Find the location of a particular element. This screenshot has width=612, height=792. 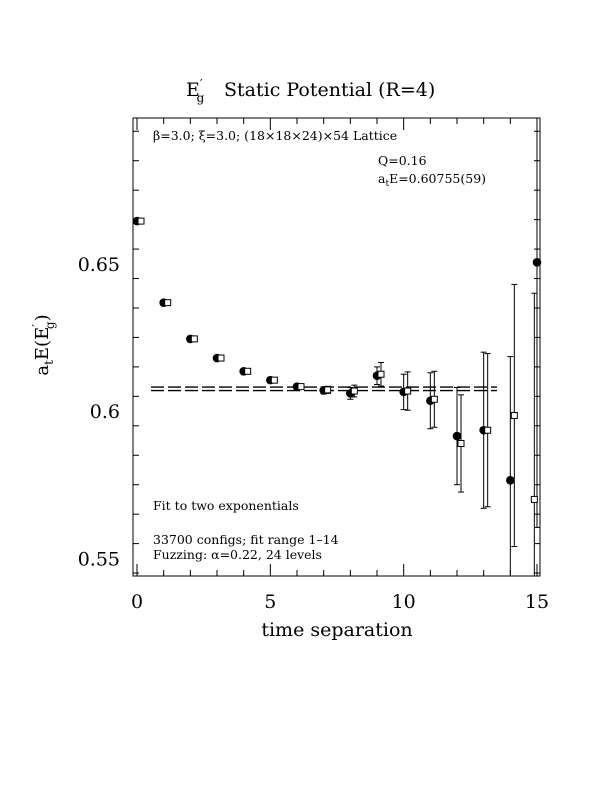

x-tick-label: 0 is located at coordinates (137, 602).